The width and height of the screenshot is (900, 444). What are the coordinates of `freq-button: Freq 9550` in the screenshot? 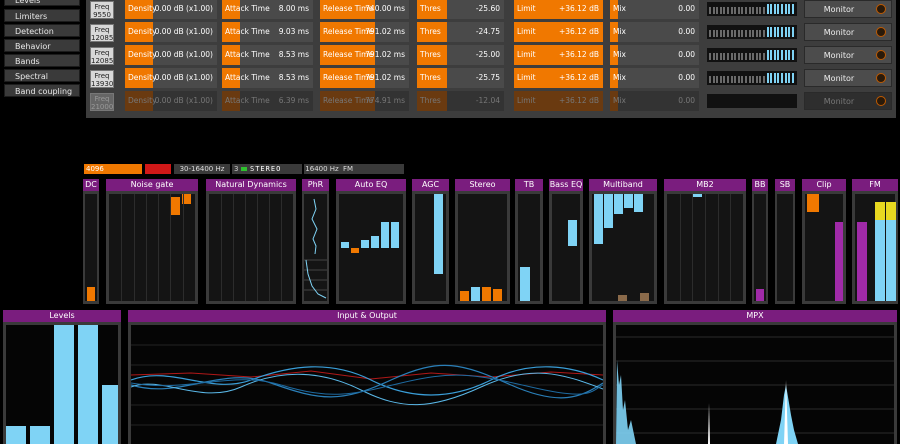 It's located at (102, 10).